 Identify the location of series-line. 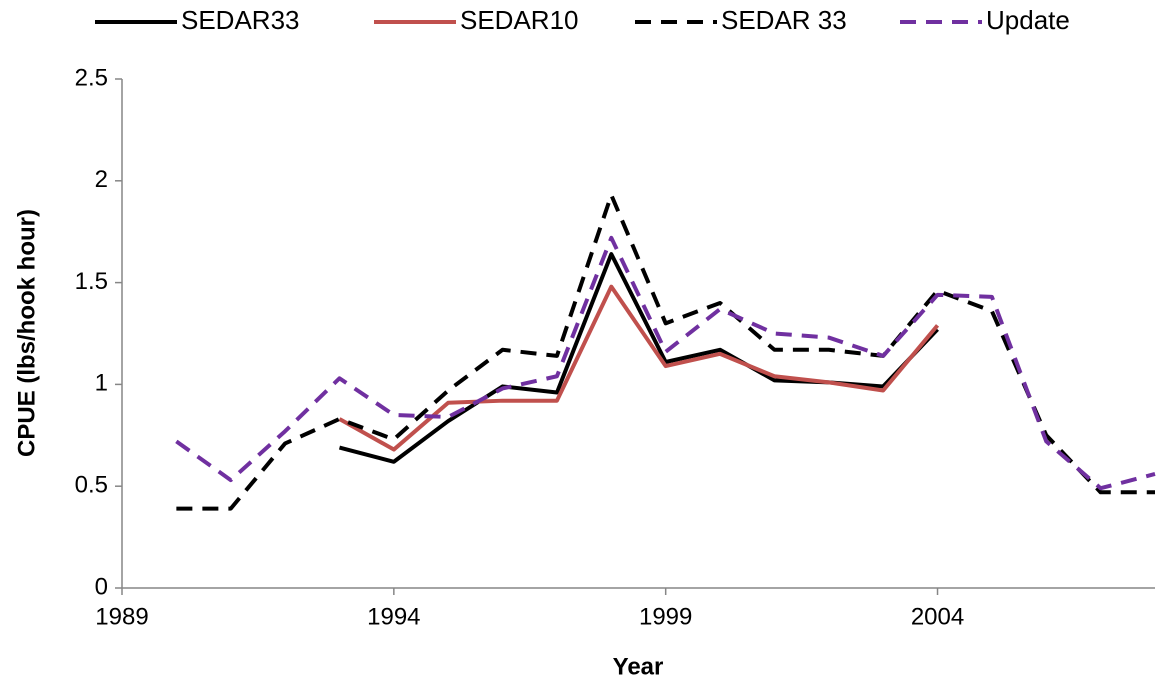
(639, 368).